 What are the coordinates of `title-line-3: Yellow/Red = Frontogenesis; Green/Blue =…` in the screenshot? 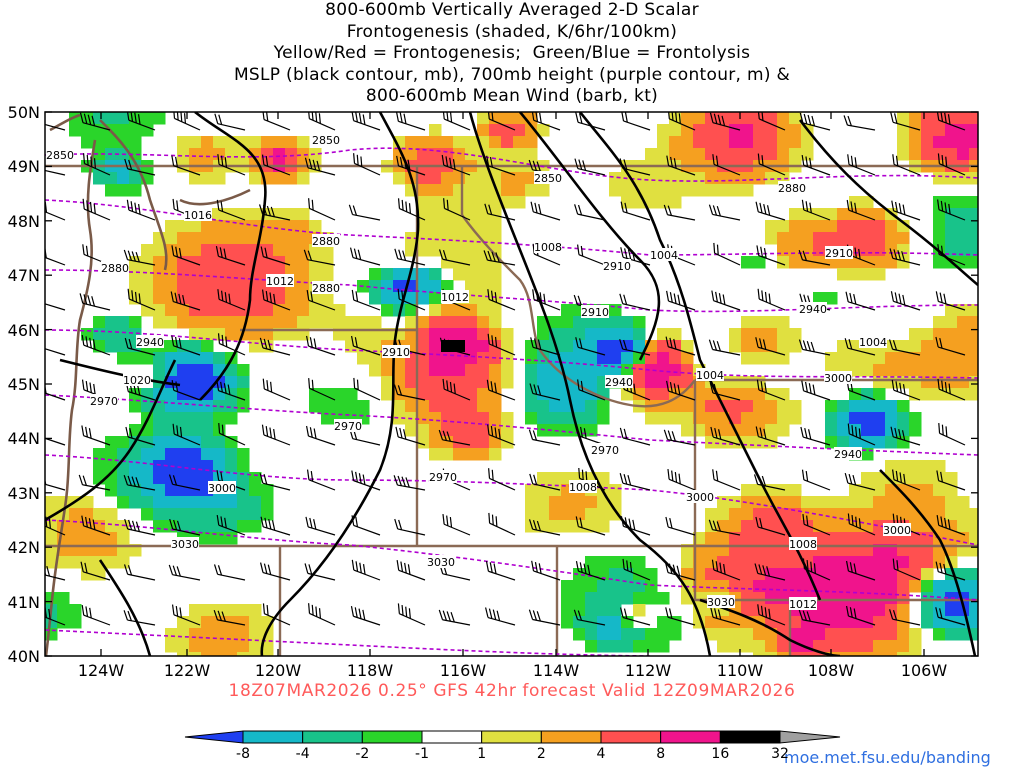 It's located at (512, 53).